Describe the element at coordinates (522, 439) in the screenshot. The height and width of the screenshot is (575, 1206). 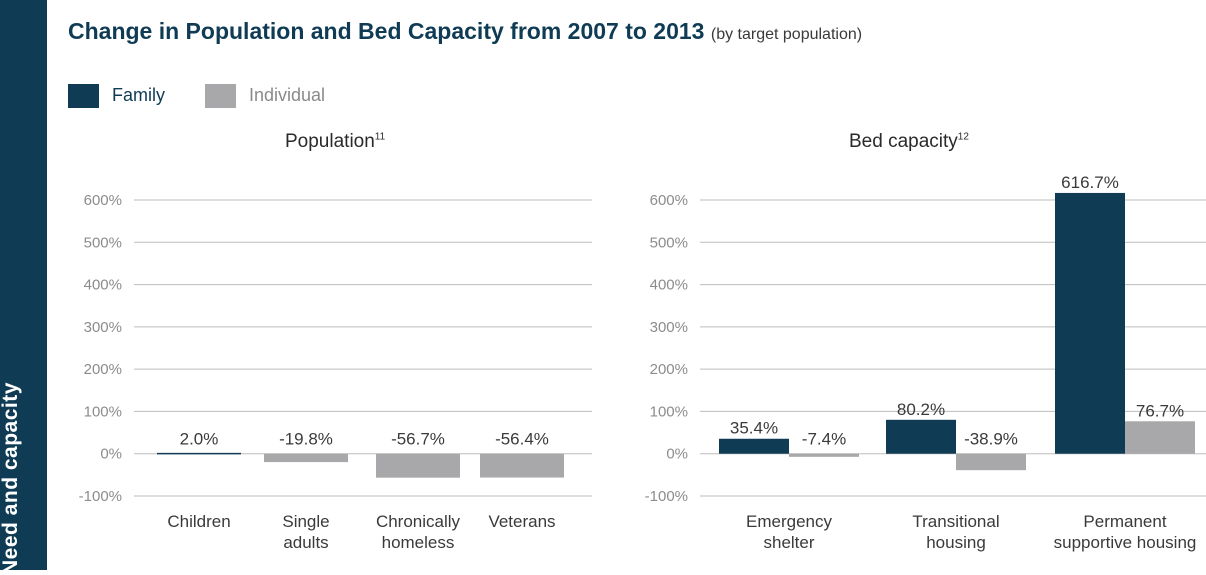
I see `population-value-label: -56.4%` at that location.